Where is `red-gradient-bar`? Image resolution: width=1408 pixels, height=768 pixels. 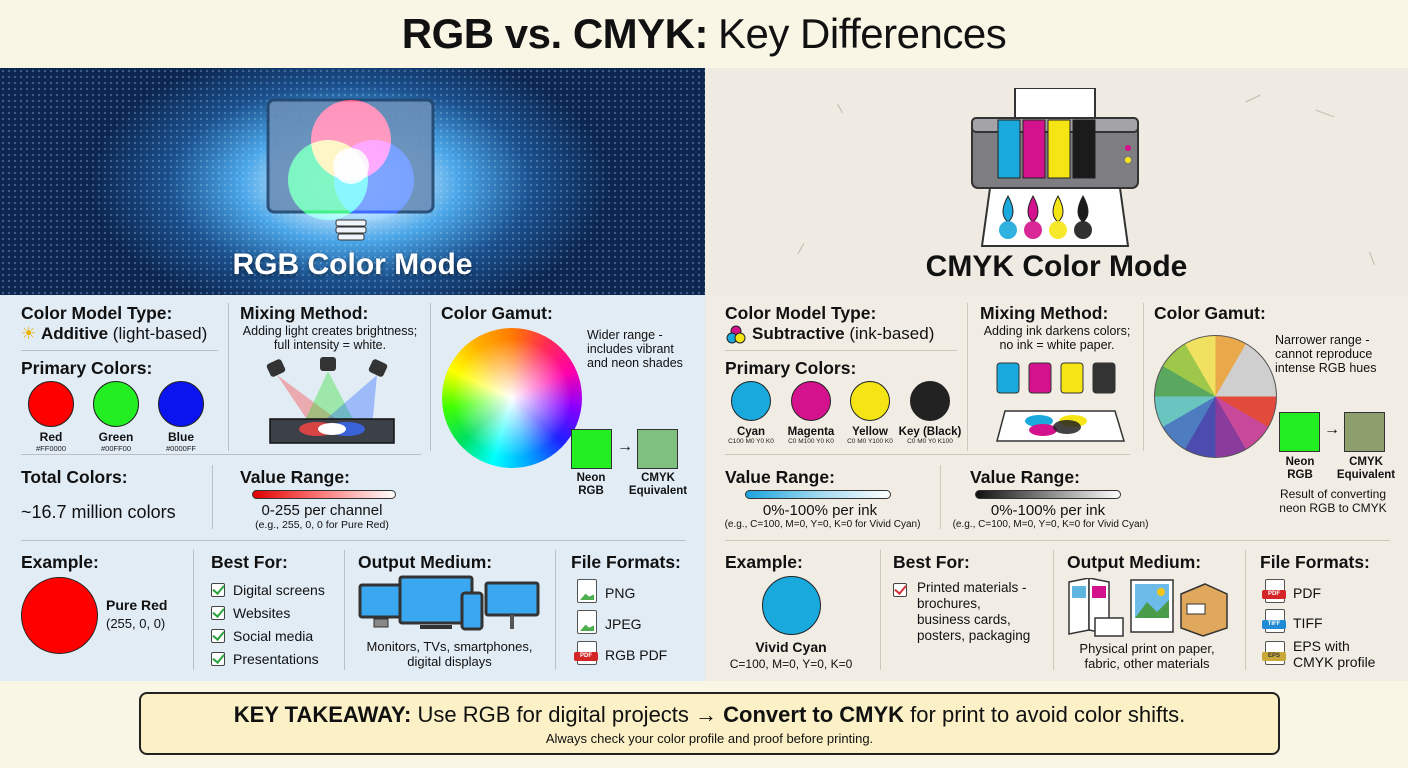 red-gradient-bar is located at coordinates (324, 494).